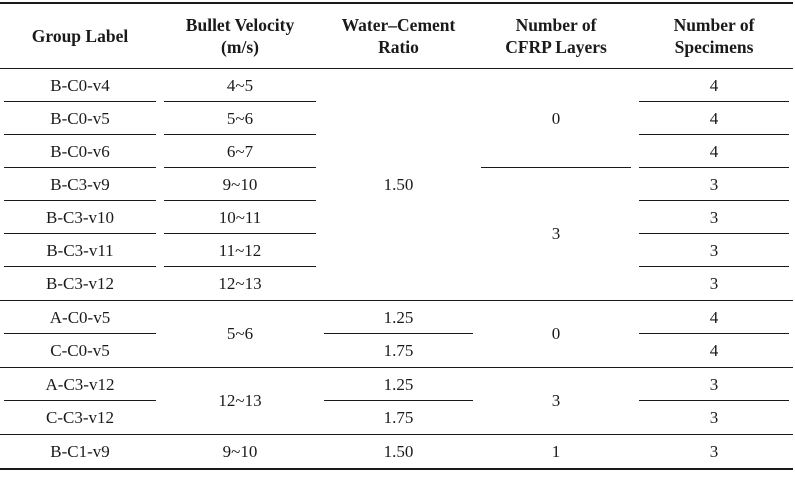 The height and width of the screenshot is (480, 795). Describe the element at coordinates (398, 47) in the screenshot. I see `header-wc-ratio-line2: Ratio` at that location.